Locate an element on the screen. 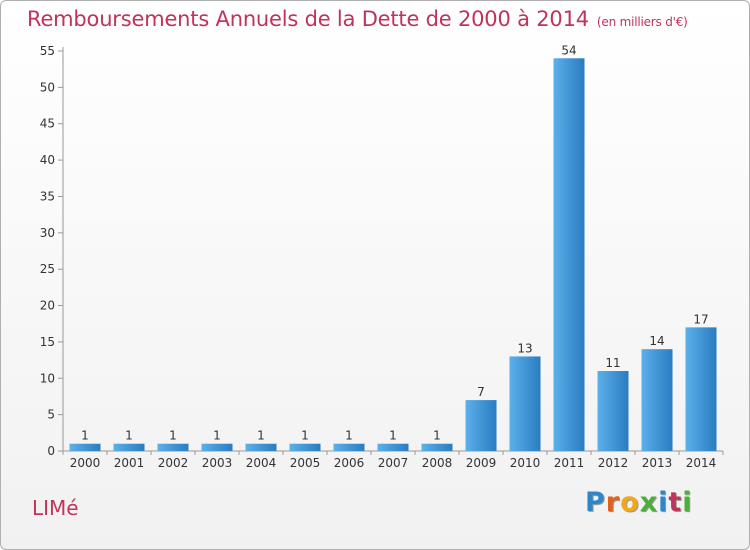 This screenshot has height=550, width=750. logo-letter: t is located at coordinates (675, 502).